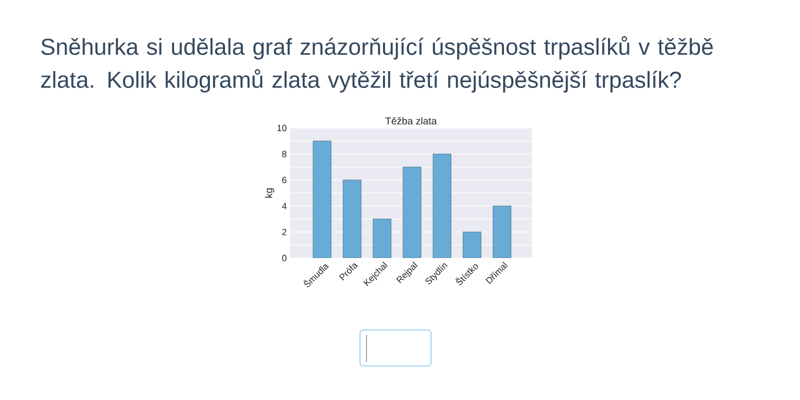  Describe the element at coordinates (377, 64) in the screenshot. I see `text: Sněhurka si udělala graf znázorňující úspěšnost trpaslíků v těžbě zlata. Kolik kilogramů zlata vytěžil třetí nejúspěšnější trpaslík?` at that location.